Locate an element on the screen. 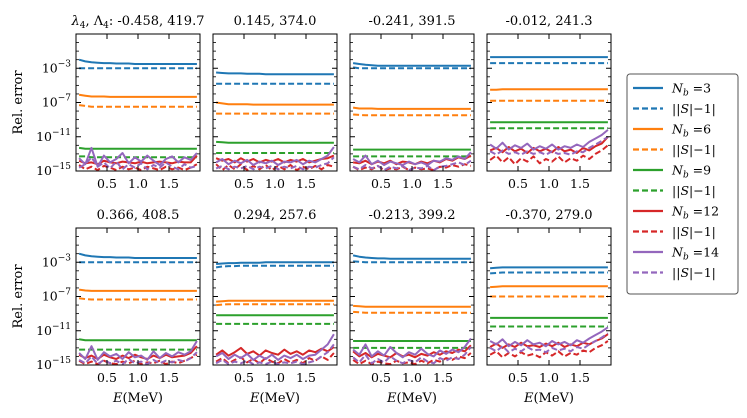 This screenshot has height=418, width=747. panel-title: -0.012, 241.3 is located at coordinates (548, 21).